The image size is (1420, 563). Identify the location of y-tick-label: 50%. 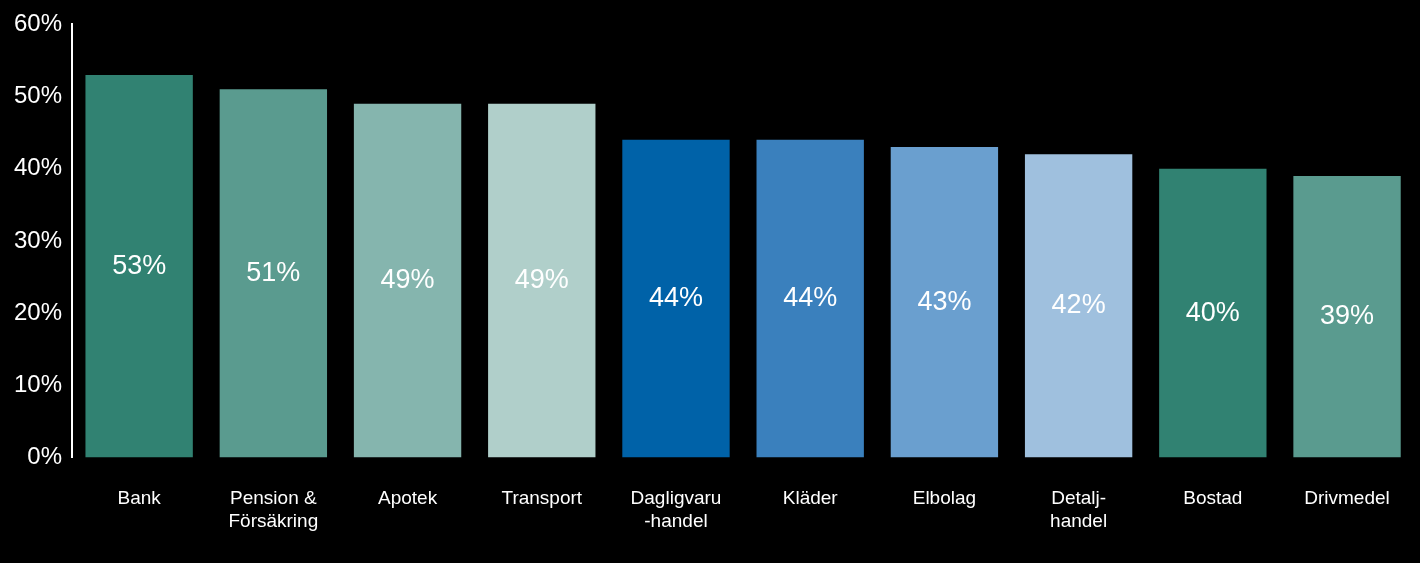
(38, 95).